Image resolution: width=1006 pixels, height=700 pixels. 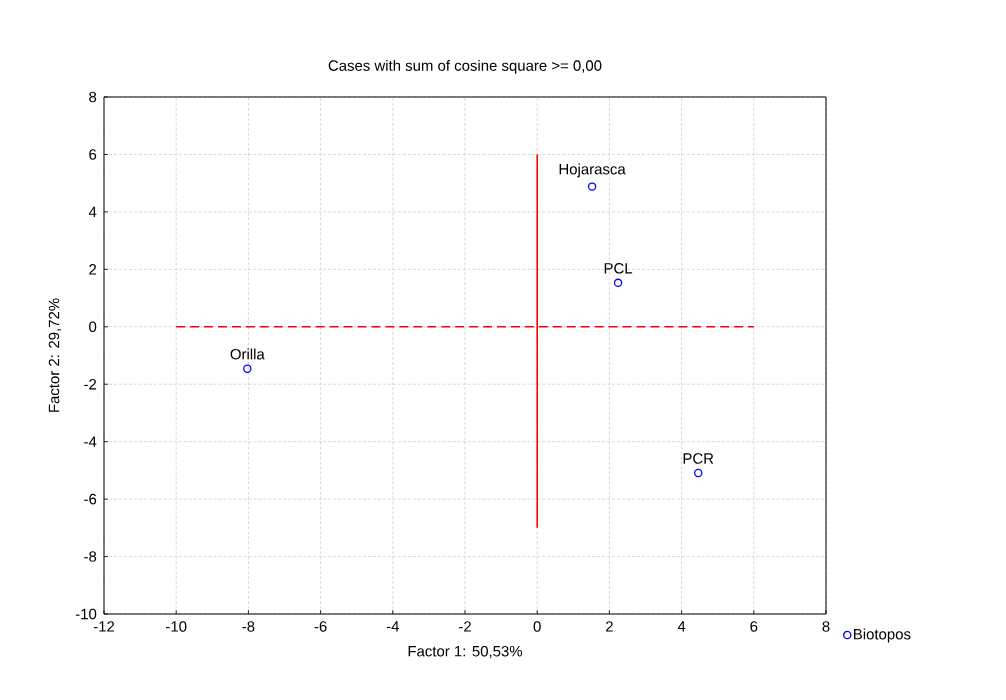 What do you see at coordinates (465, 652) in the screenshot?
I see `x-axis-title: Factor 1: 50,53%` at bounding box center [465, 652].